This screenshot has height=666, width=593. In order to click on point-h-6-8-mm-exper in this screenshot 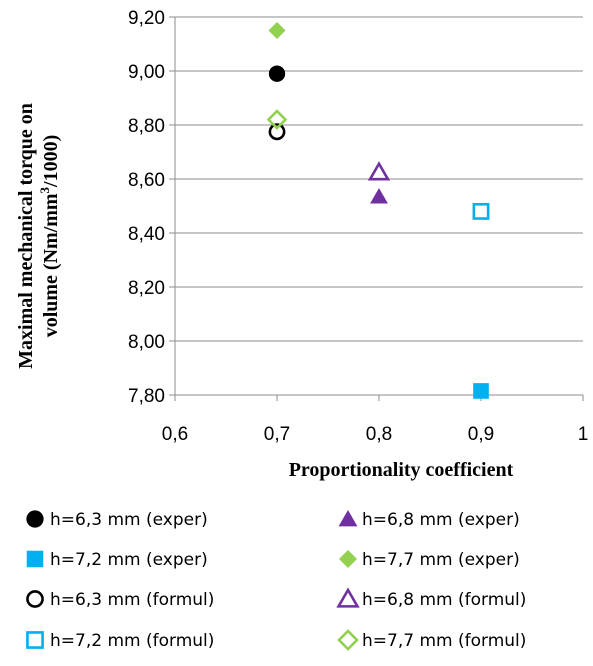, I will do `click(379, 196)`.